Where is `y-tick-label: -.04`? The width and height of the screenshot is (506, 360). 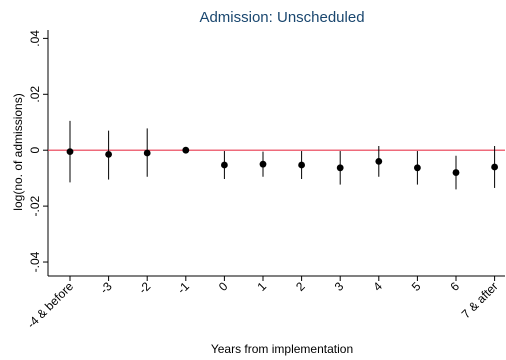 y-tick-label: -.04 is located at coordinates (35, 261).